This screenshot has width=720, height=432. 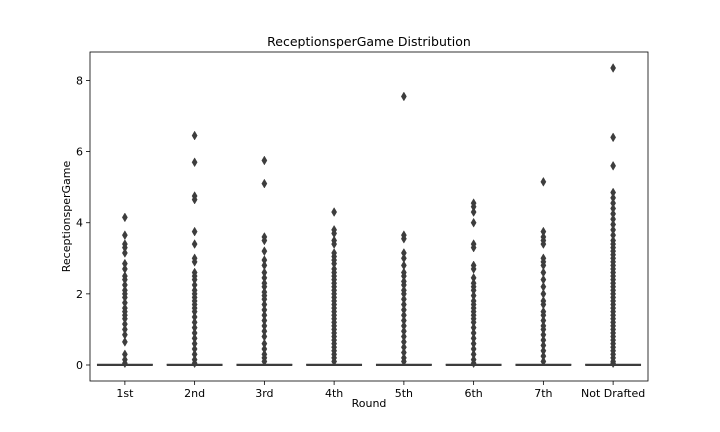 What do you see at coordinates (543, 393) in the screenshot?
I see `x-tick-label: 7th` at bounding box center [543, 393].